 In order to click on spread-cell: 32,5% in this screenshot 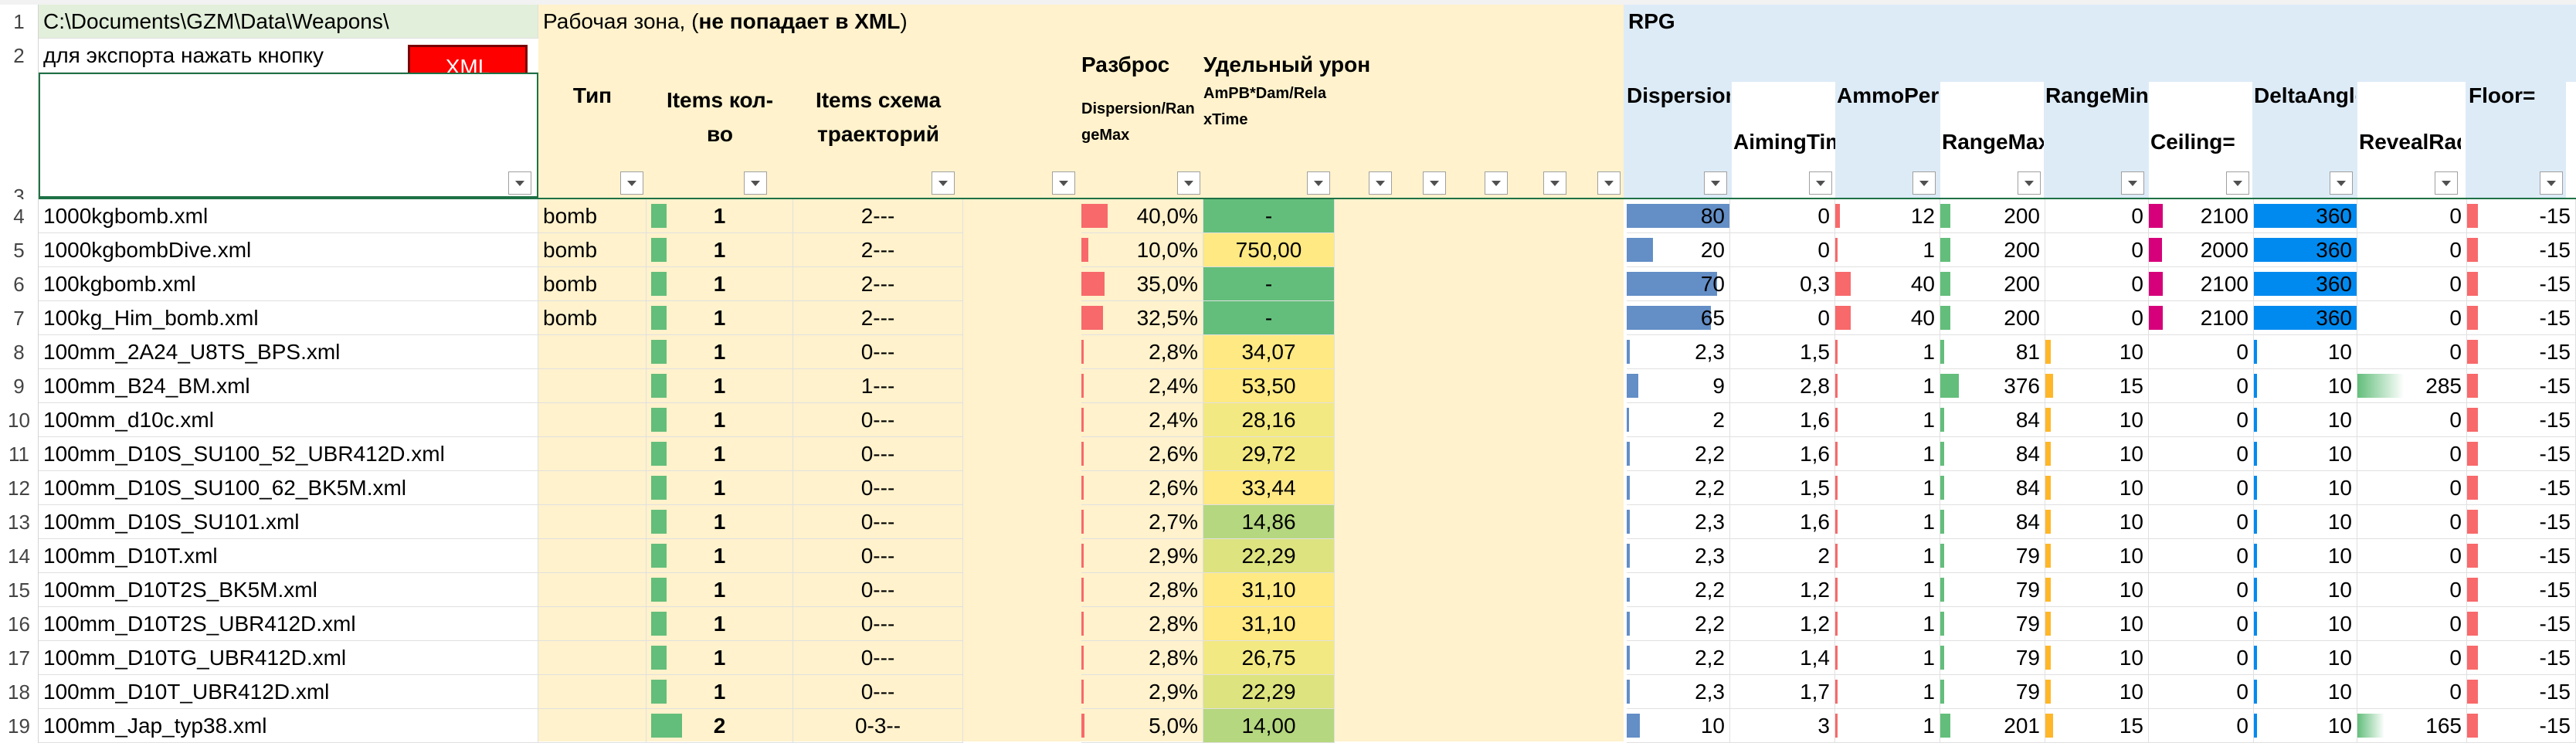, I will do `click(1142, 318)`.